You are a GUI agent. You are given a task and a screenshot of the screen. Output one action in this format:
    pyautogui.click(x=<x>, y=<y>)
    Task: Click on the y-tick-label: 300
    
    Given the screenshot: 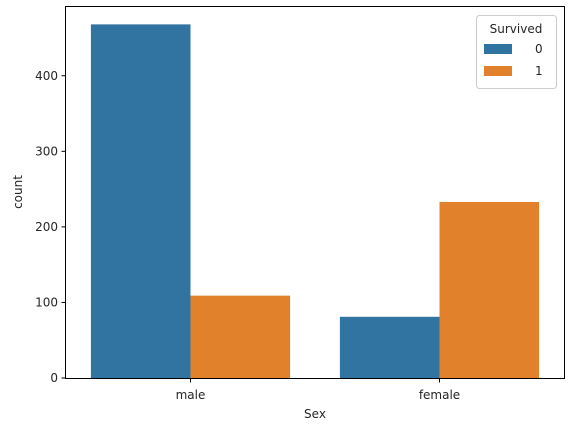 What is the action you would take?
    pyautogui.click(x=46, y=151)
    